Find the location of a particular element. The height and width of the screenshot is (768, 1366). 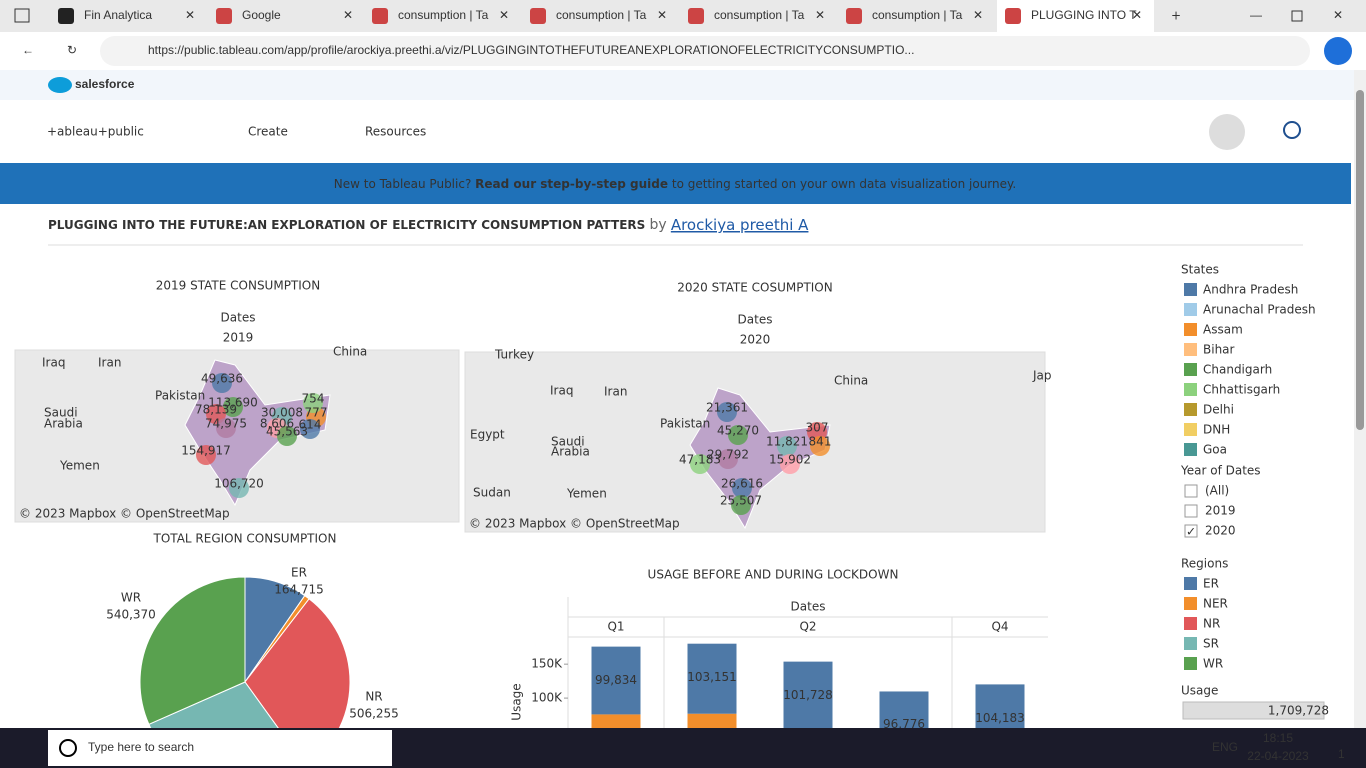

clock-time: 18:15 is located at coordinates (1278, 738).